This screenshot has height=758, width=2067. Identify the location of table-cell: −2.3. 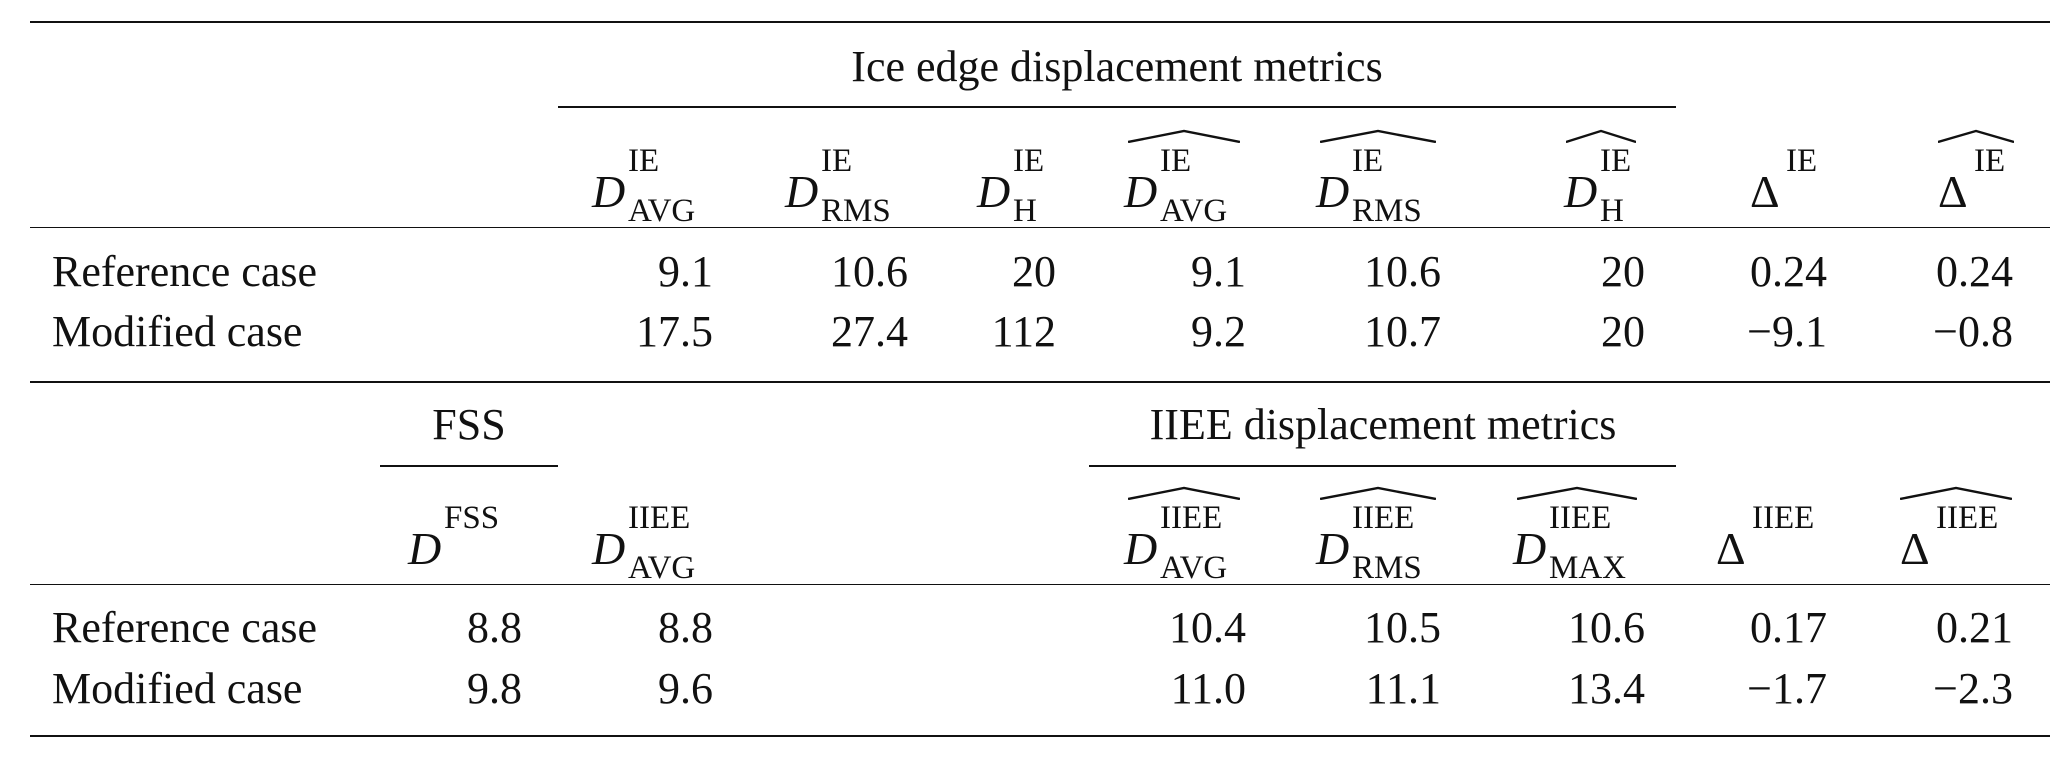
(1973, 688).